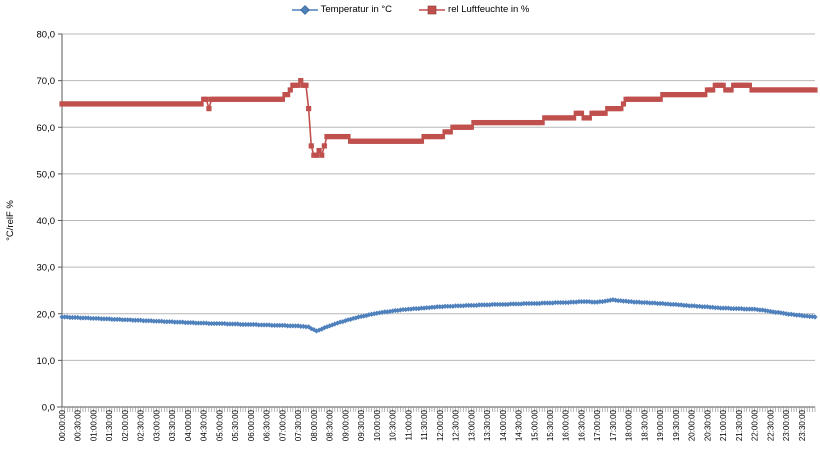  I want to click on svg-text: 13:30:00, so click(487, 425).